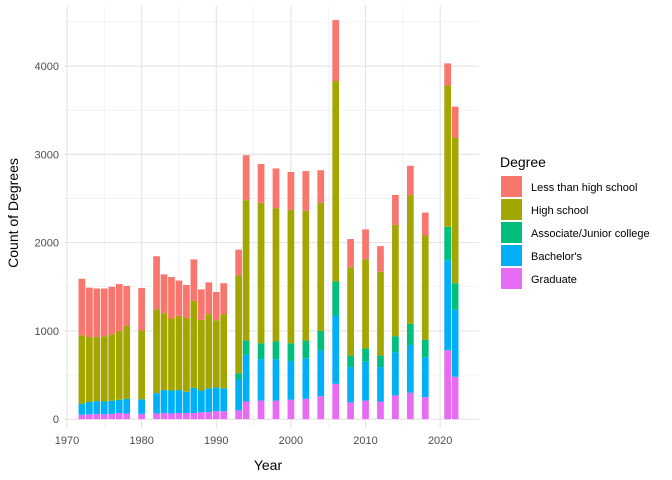  What do you see at coordinates (186, 402) in the screenshot?
I see `bar-bachelor-s-1986` at bounding box center [186, 402].